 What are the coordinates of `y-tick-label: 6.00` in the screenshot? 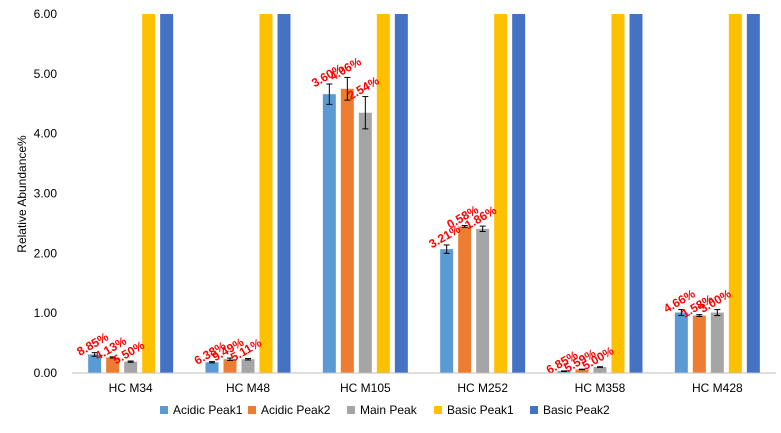 It's located at (46, 14).